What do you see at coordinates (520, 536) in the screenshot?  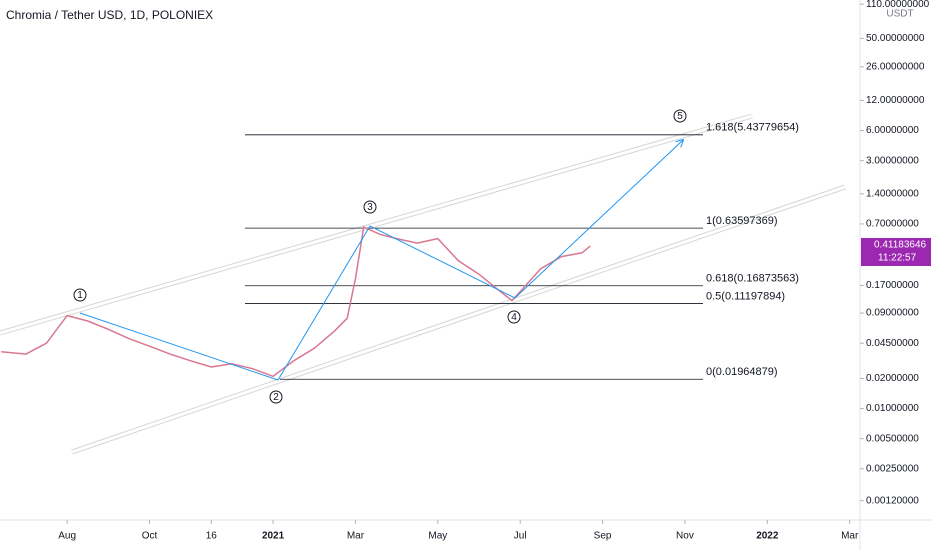 I see `x-tick-label: Jul` at bounding box center [520, 536].